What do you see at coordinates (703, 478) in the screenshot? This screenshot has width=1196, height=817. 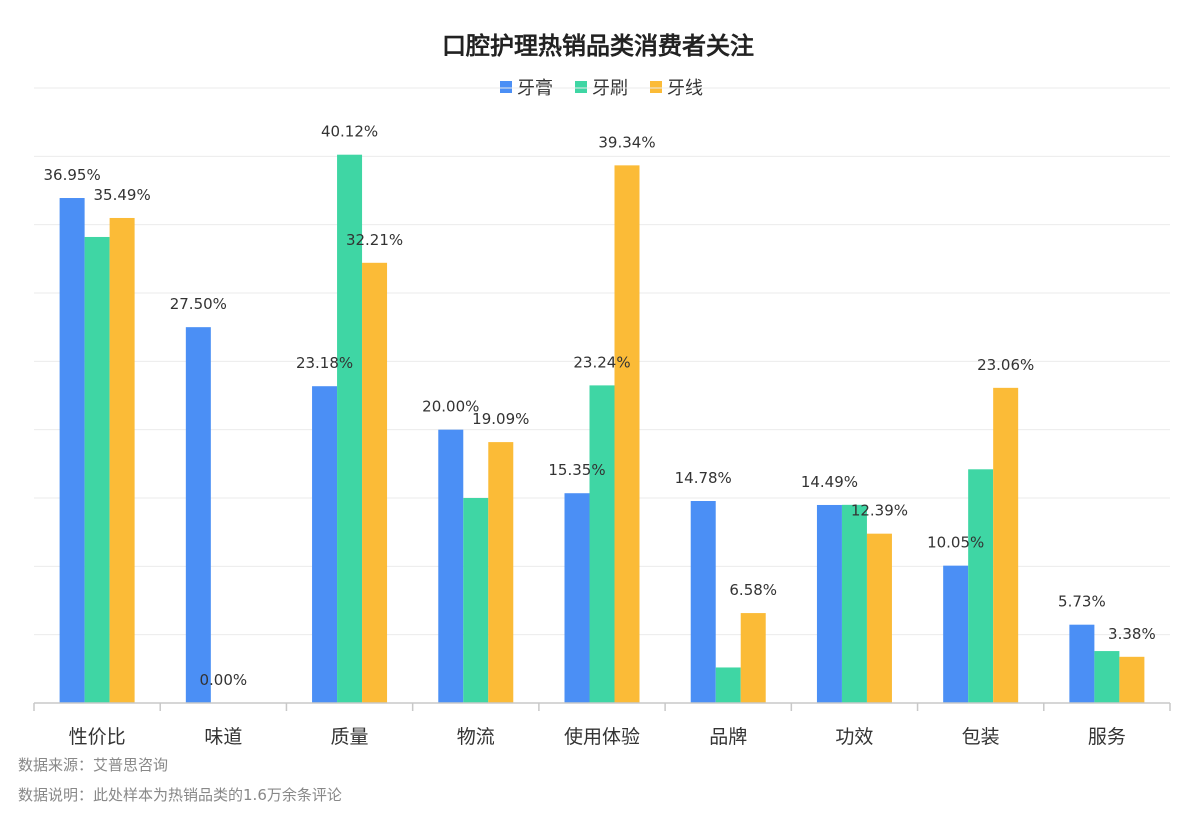 I see `data-label: 14.78%` at bounding box center [703, 478].